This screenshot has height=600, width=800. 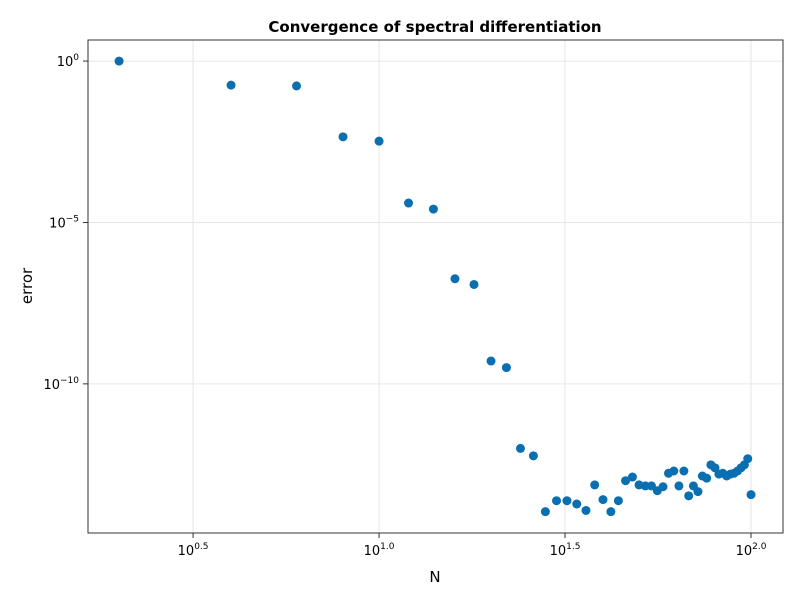 I want to click on x-tick-label: 100.5, so click(x=193, y=550).